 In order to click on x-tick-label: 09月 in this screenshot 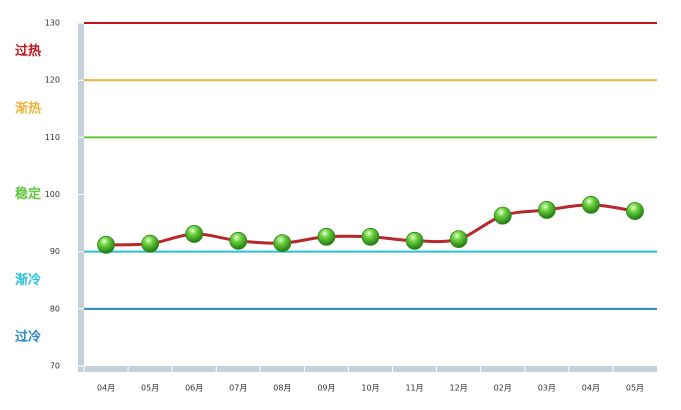, I will do `click(326, 388)`.